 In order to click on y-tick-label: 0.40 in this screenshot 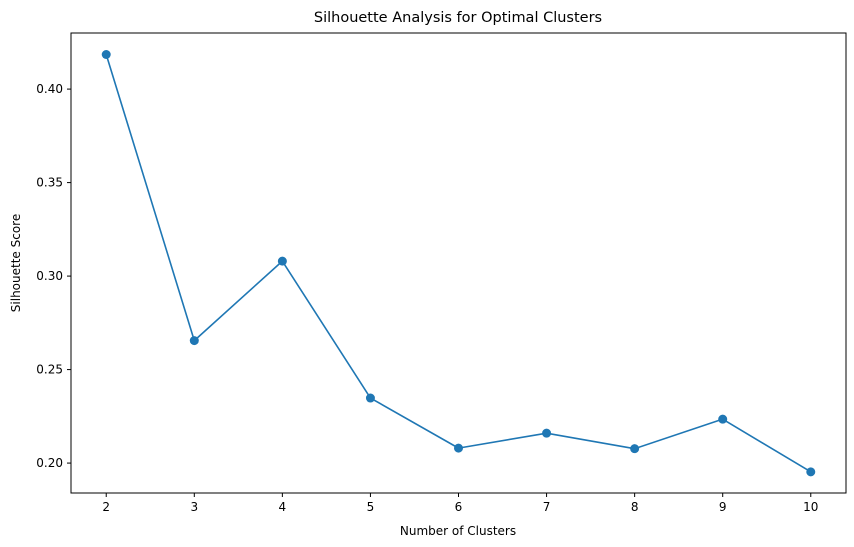, I will do `click(49, 89)`.